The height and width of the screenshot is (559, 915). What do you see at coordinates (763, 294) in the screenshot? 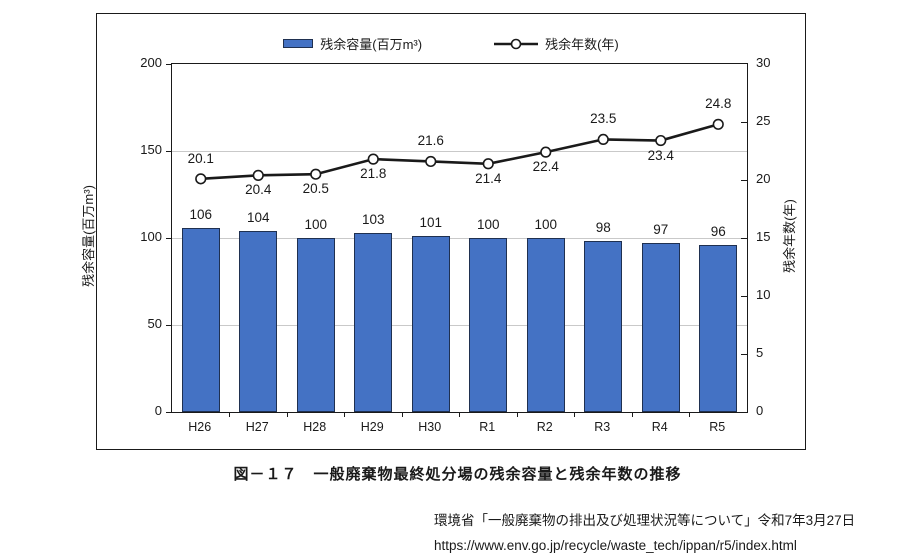
I see `right-axis-tick-label: 10` at bounding box center [763, 294].